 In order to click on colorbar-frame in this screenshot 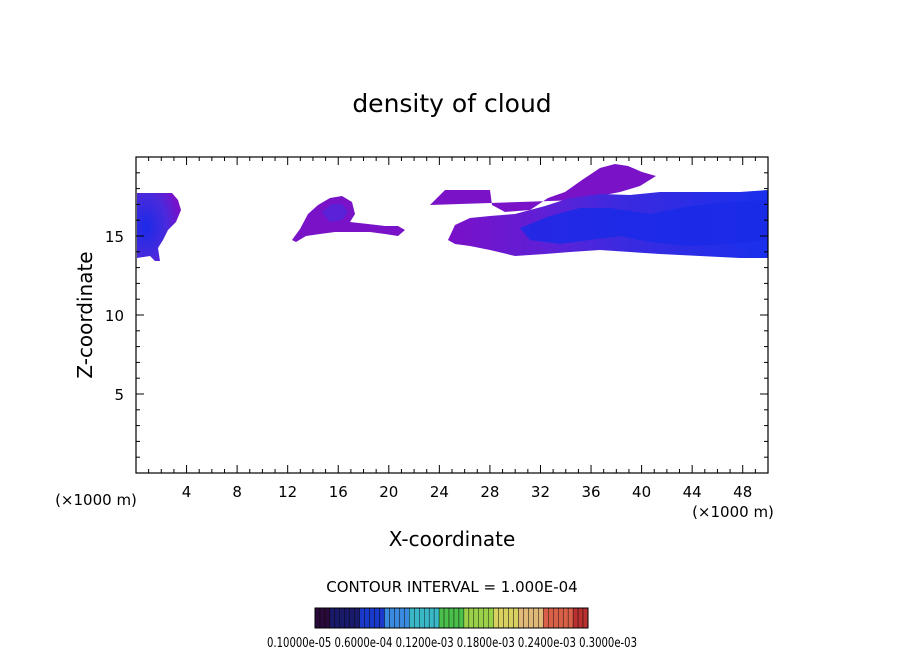, I will do `click(451, 618)`.